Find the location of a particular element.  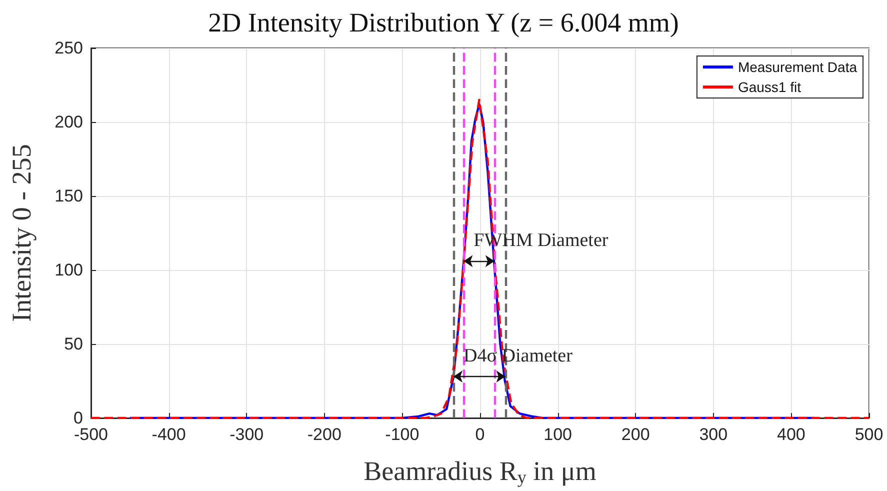

legend-label: Gauss1 fit is located at coordinates (770, 87).